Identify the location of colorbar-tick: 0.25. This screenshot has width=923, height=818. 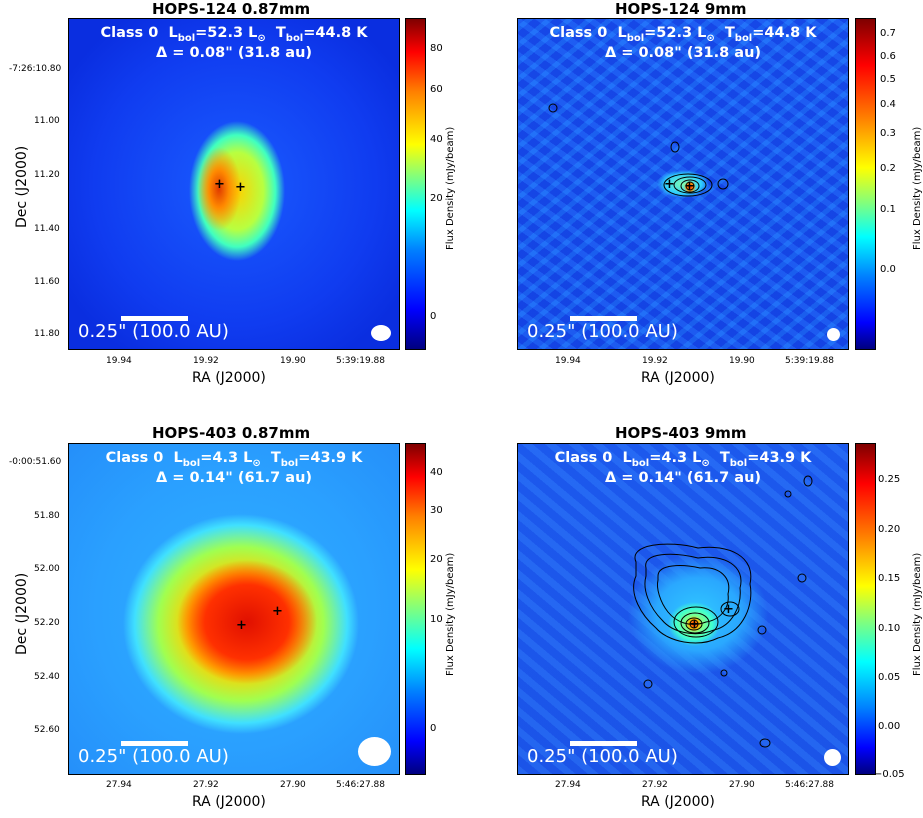
(889, 479).